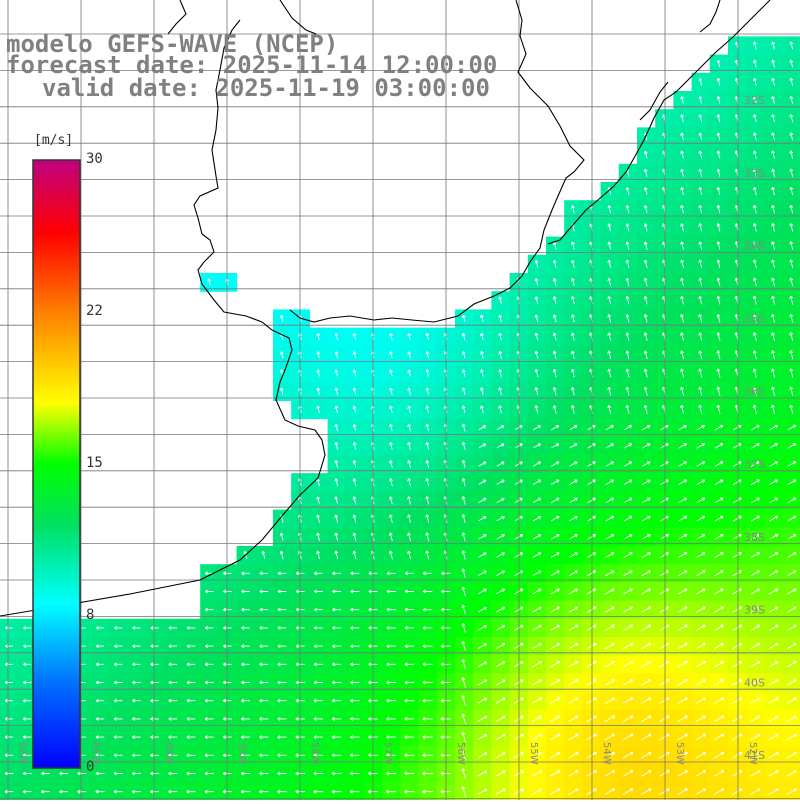 The image size is (800, 804). I want to click on lat-label: 35S, so click(754, 318).